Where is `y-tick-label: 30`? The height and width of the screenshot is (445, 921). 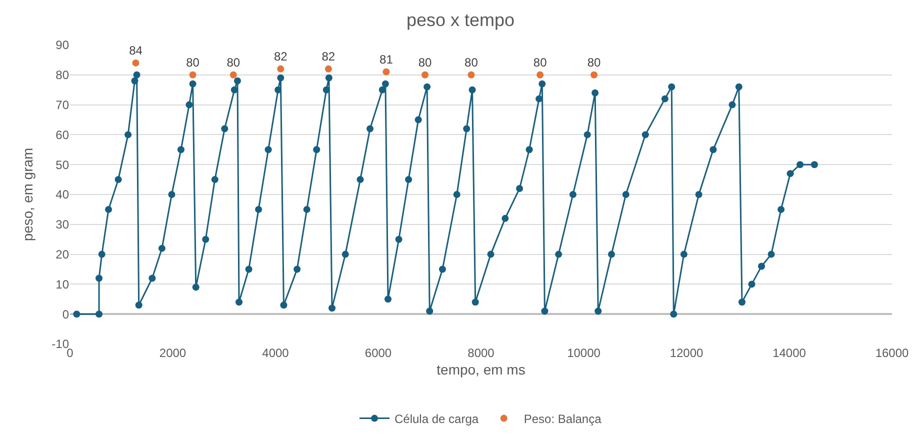
y-tick-label: 30 is located at coordinates (63, 225).